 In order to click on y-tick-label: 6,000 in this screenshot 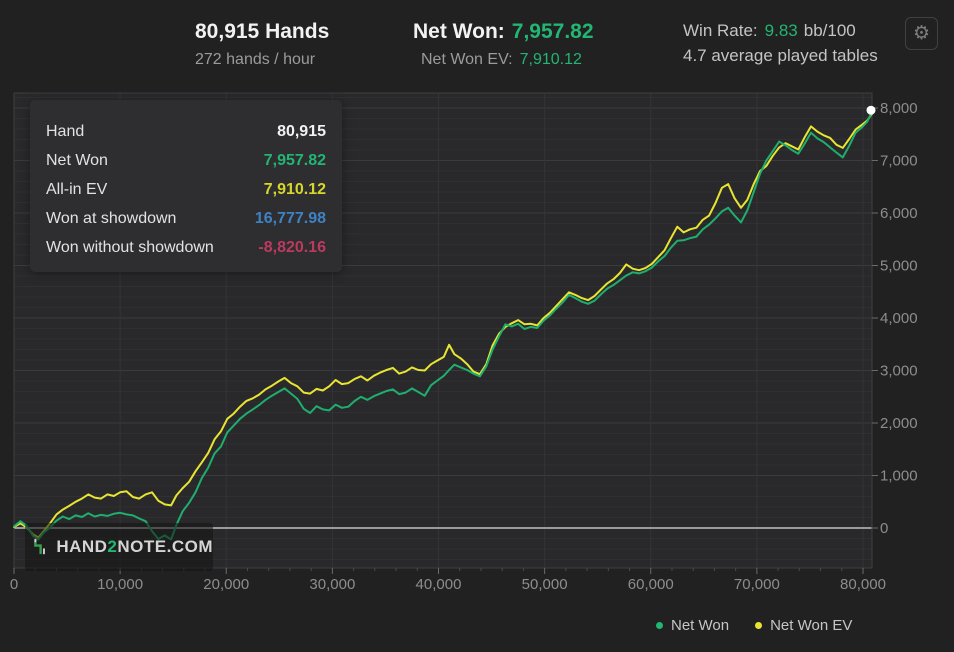, I will do `click(899, 213)`.